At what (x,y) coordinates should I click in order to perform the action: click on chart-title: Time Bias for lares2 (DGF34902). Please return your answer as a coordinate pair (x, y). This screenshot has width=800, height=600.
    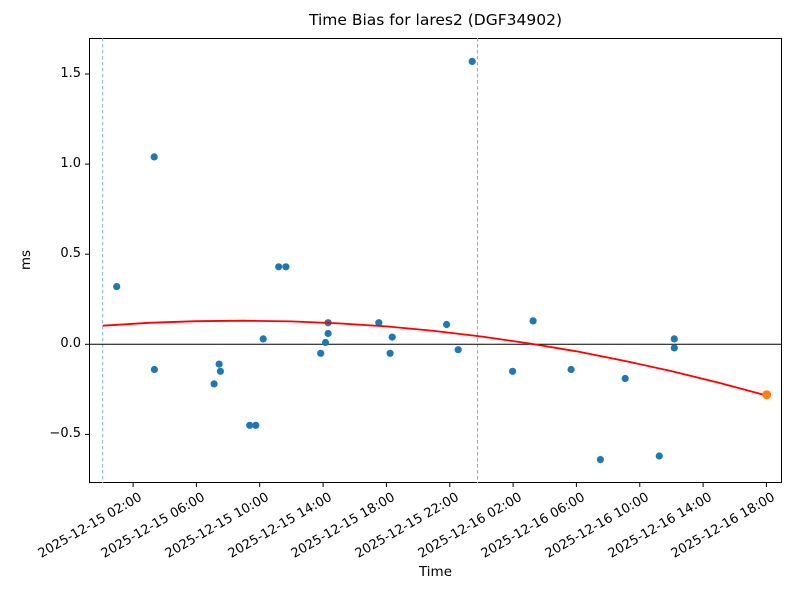
    Looking at the image, I should click on (435, 20).